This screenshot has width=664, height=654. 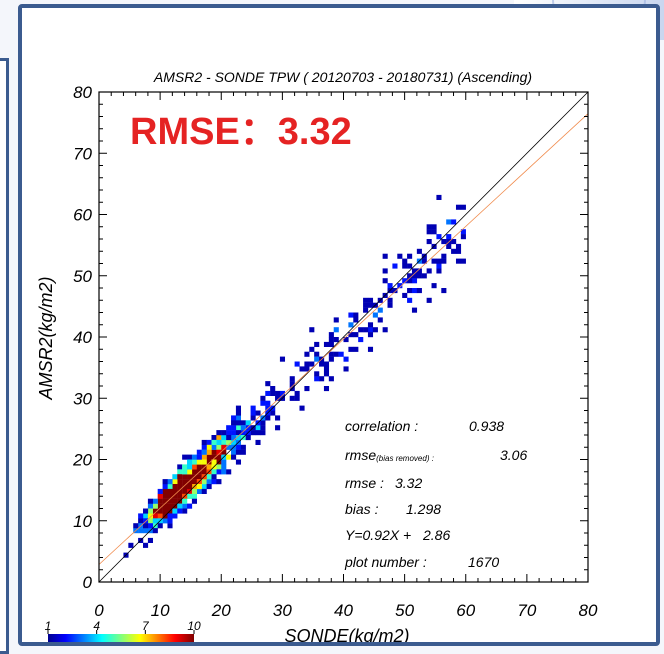 I want to click on x-tick-label: 30, so click(x=282, y=610).